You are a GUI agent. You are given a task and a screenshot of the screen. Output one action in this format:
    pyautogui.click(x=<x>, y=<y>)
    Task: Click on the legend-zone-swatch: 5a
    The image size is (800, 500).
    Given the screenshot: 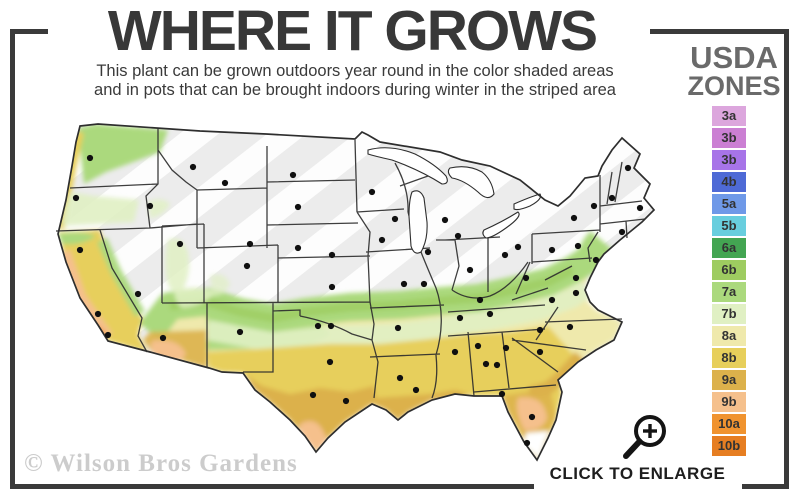 What is the action you would take?
    pyautogui.click(x=729, y=204)
    